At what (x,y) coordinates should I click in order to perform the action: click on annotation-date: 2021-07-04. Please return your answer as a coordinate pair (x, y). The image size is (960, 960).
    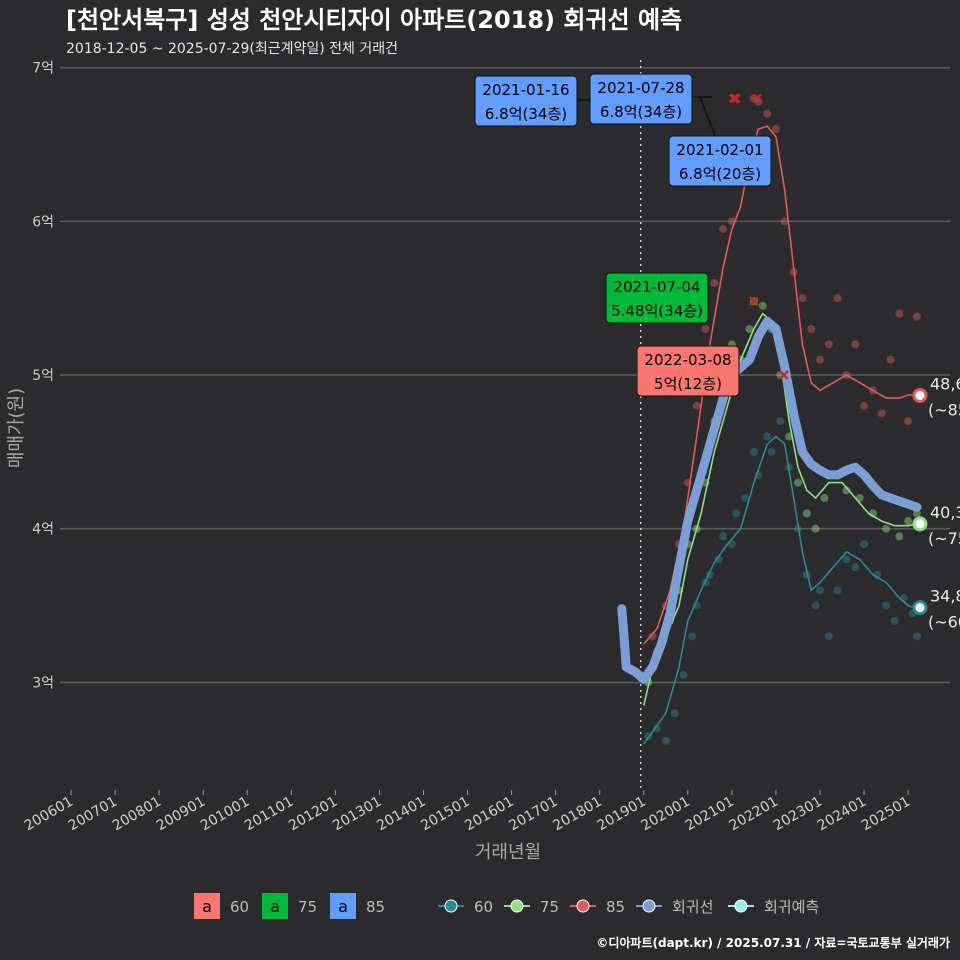
    Looking at the image, I should click on (656, 287).